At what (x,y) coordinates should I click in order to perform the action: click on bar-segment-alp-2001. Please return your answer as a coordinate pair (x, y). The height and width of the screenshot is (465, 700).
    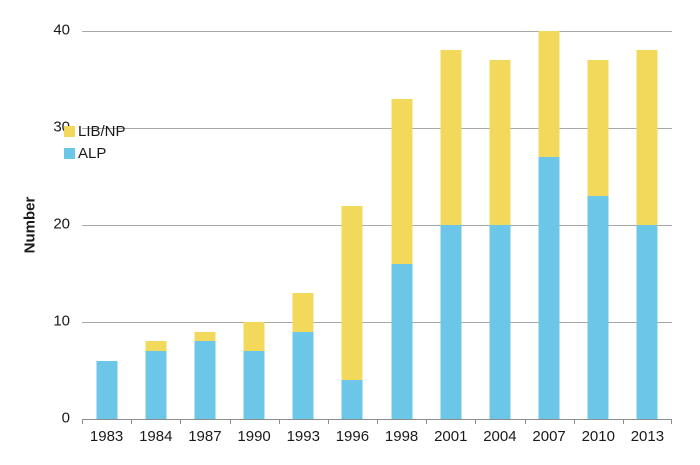
    Looking at the image, I should click on (451, 322).